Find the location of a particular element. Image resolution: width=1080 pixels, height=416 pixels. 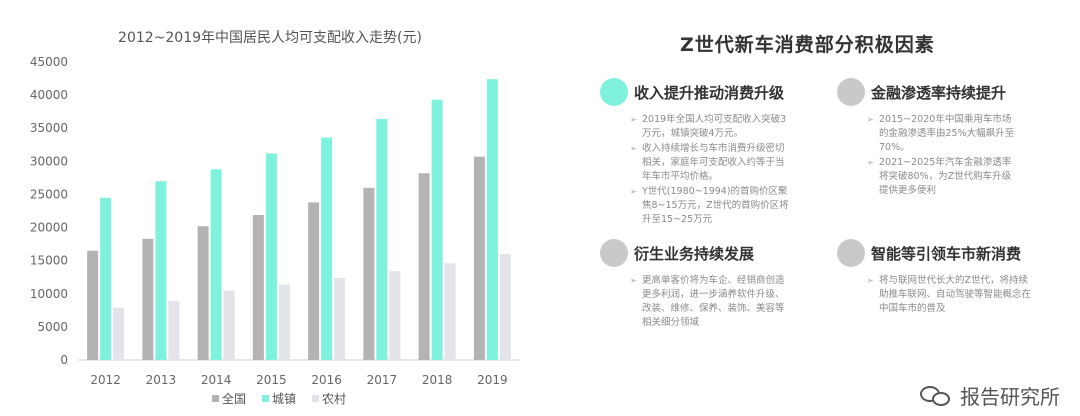

bullet-item: 将与联网世代长大的Z世代，将持续助推车联网、自动驾驶等智能概念在中国车市的普及 is located at coordinates (952, 295).